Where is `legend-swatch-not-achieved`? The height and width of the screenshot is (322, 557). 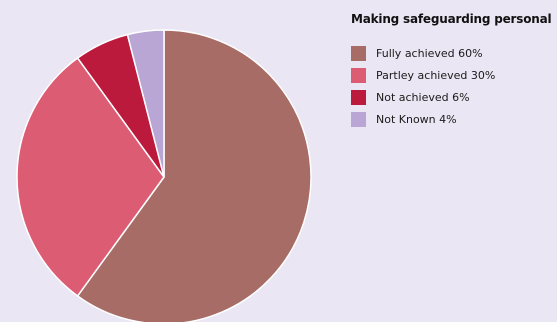 legend-swatch-not-achieved is located at coordinates (358, 97).